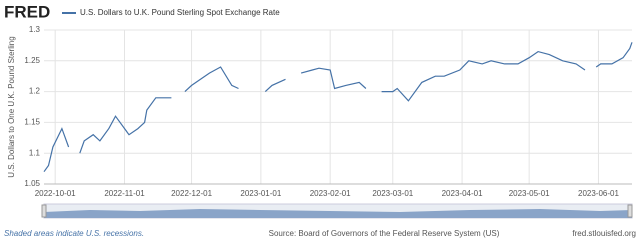 Image resolution: width=640 pixels, height=246 pixels. What do you see at coordinates (55, 193) in the screenshot?
I see `x-tick-label: 2022-10-01` at bounding box center [55, 193].